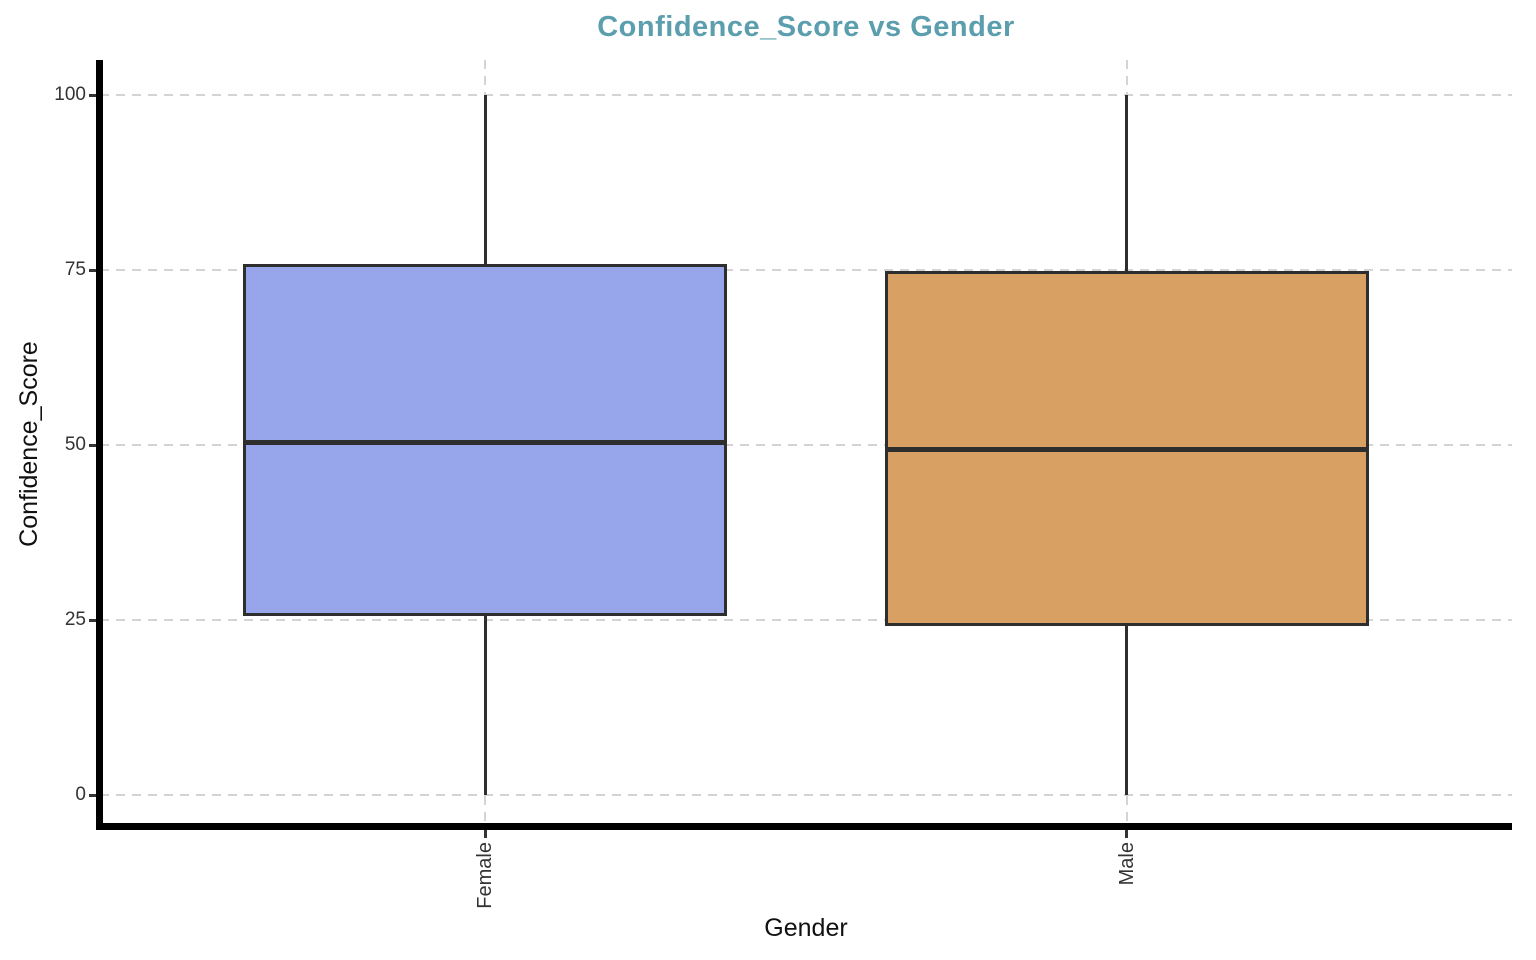 The height and width of the screenshot is (960, 1536). Describe the element at coordinates (75, 269) in the screenshot. I see `y-tick-label-75: 75` at that location.